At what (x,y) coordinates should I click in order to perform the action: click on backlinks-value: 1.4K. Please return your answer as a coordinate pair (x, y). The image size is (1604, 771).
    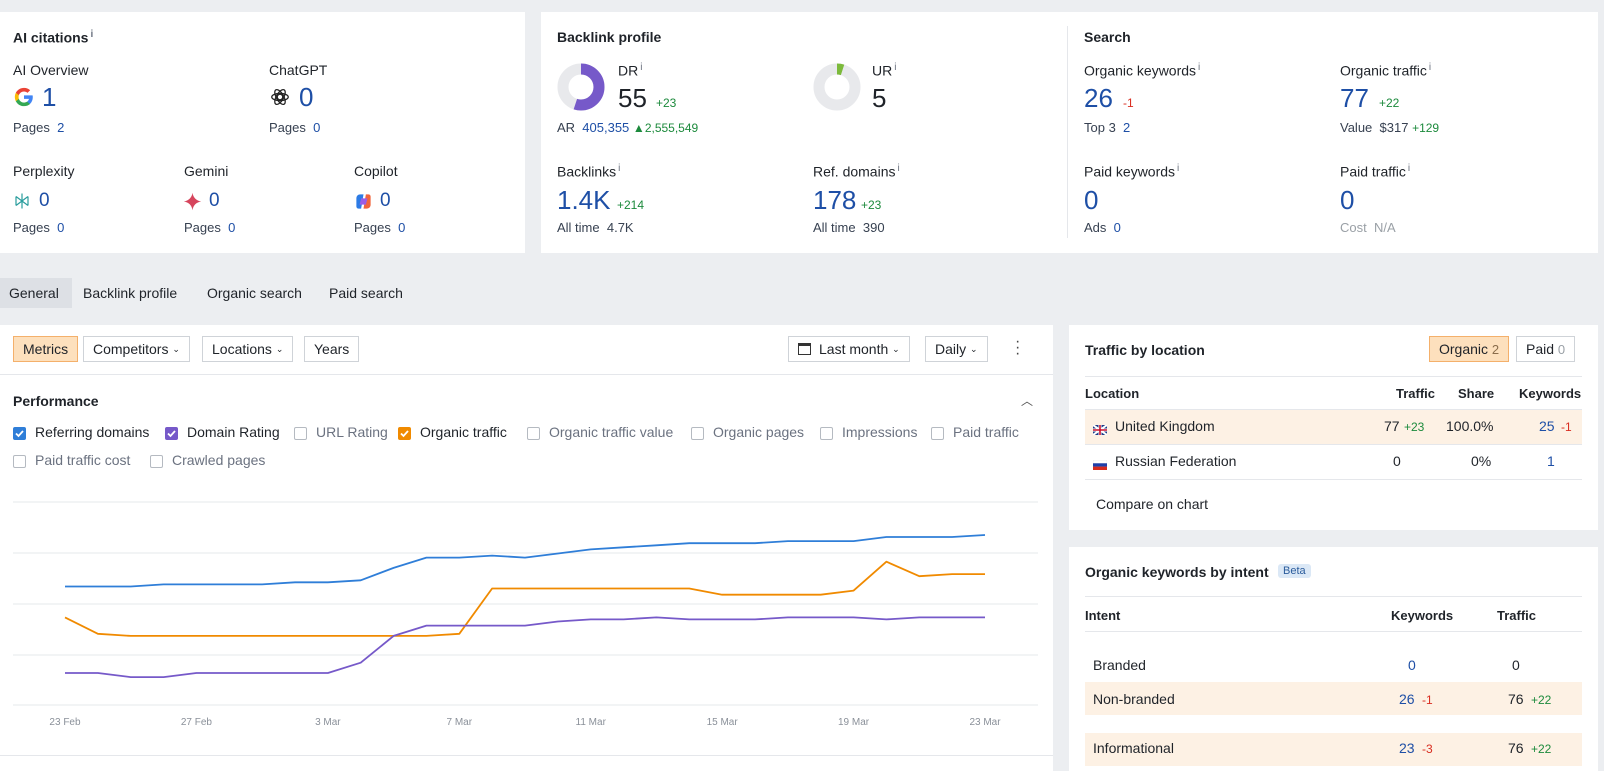
    Looking at the image, I should click on (584, 200).